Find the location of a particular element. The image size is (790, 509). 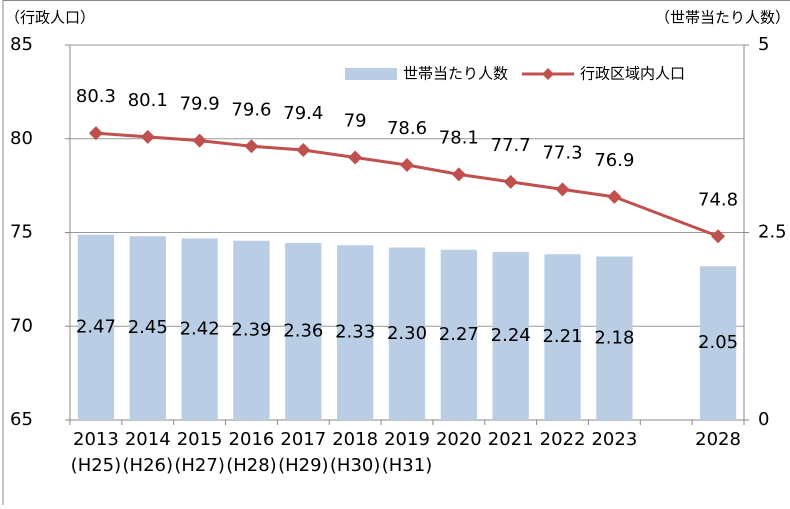

y-axis-title: （行政人口） is located at coordinates (50, 18).